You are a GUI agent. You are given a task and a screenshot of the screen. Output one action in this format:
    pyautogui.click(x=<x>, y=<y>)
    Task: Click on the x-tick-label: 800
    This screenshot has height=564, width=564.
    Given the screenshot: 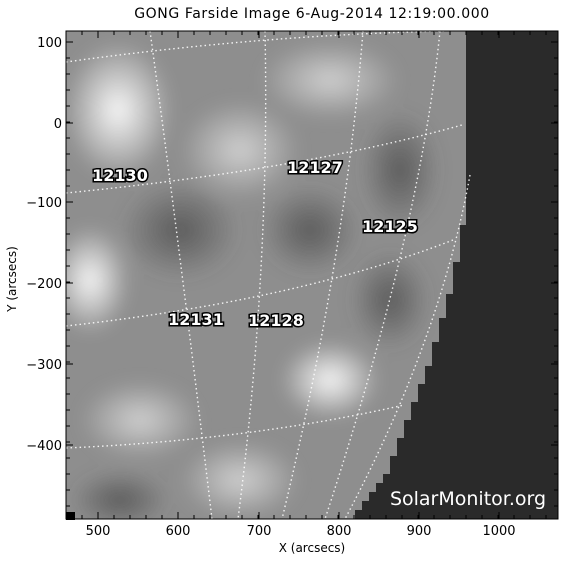 What is the action you would take?
    pyautogui.click(x=339, y=531)
    